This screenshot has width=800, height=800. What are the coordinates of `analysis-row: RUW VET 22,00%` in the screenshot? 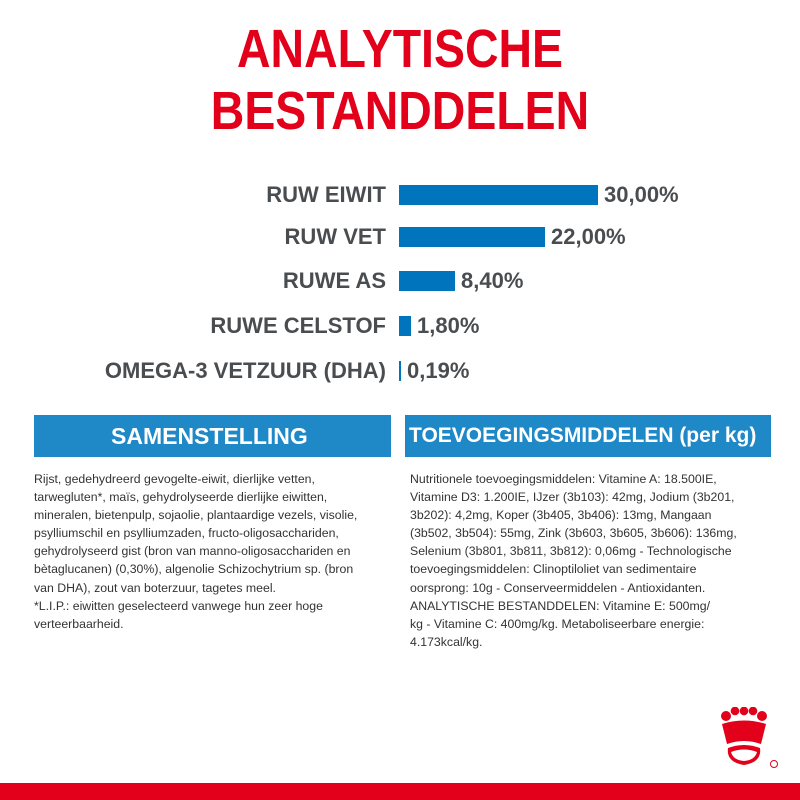 It's located at (400, 237).